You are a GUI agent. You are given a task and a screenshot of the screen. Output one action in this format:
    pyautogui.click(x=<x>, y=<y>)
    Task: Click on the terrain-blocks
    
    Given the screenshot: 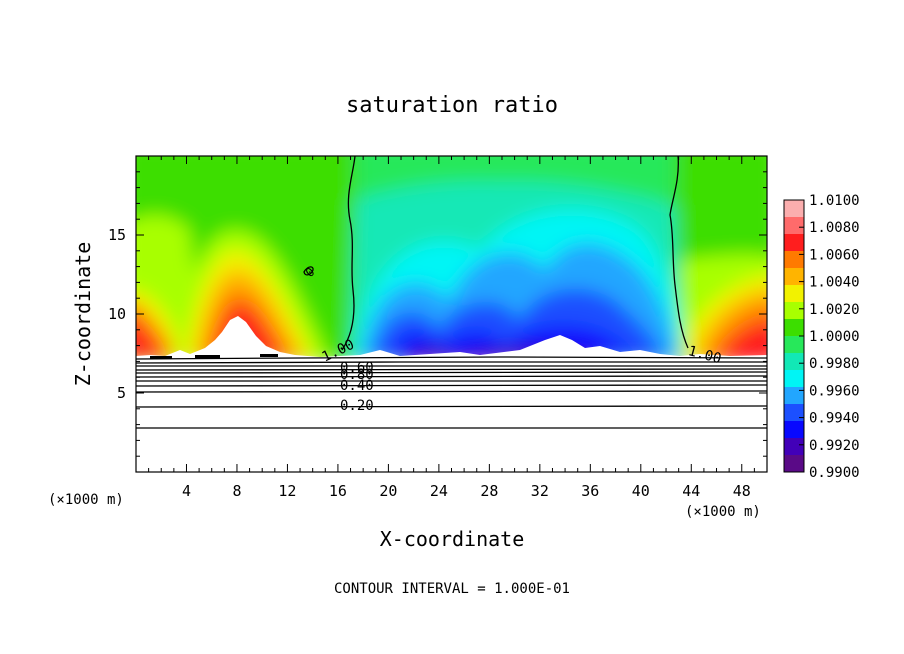 What is the action you would take?
    pyautogui.click(x=214, y=356)
    